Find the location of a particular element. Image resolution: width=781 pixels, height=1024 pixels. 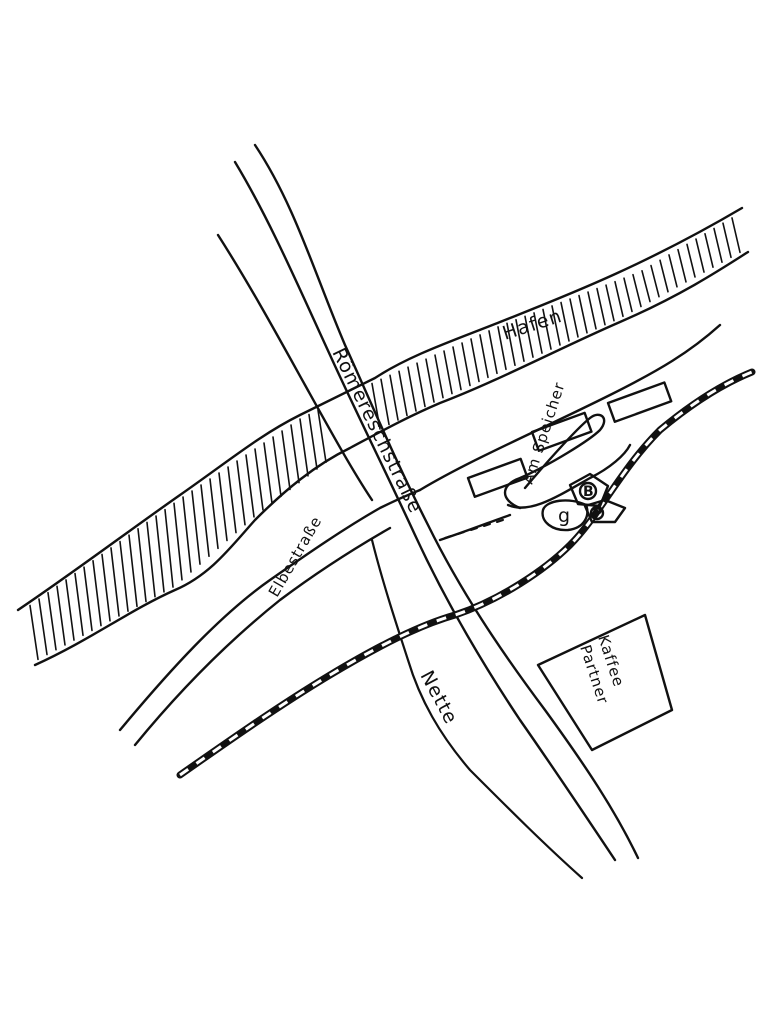

hafen-label: Hafen is located at coordinates (532, 325).